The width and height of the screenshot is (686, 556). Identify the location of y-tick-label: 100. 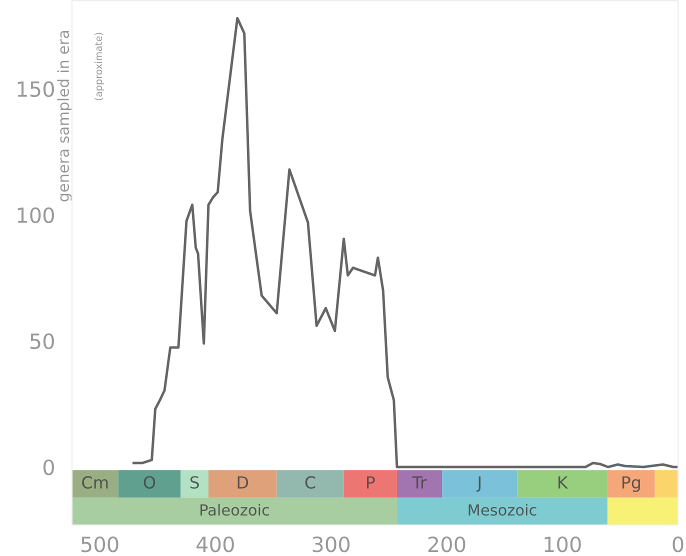
(36, 215).